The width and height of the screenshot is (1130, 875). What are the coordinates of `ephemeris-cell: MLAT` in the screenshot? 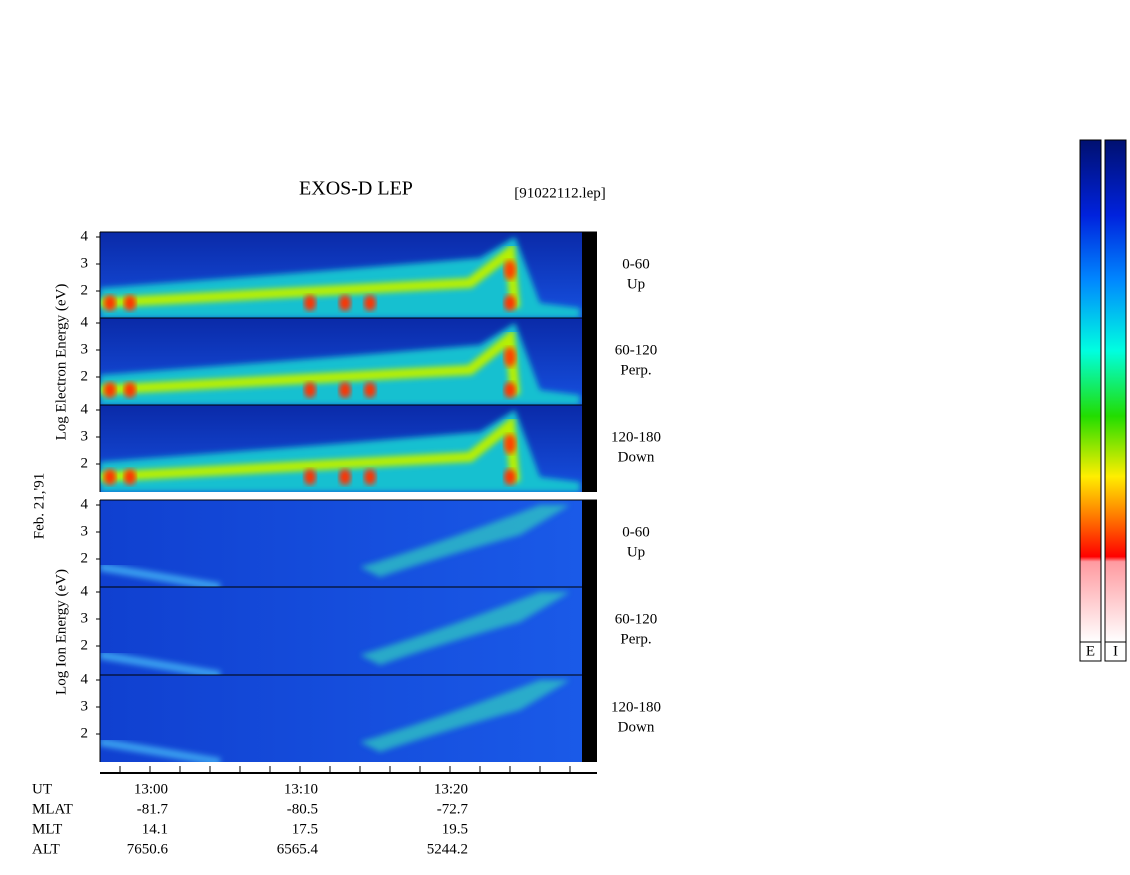 It's located at (52, 809).